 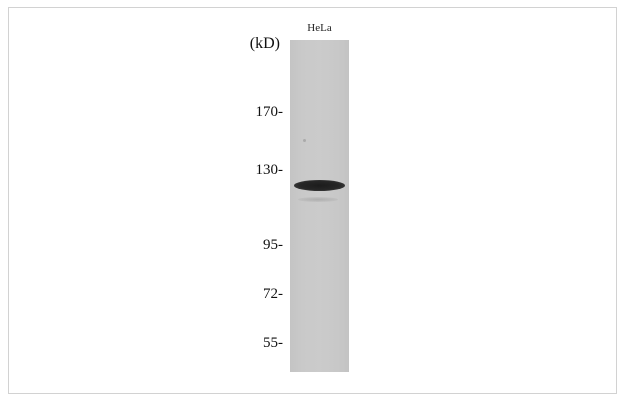 I want to click on molecular-weight-unit-label: (kD), so click(x=264, y=43).